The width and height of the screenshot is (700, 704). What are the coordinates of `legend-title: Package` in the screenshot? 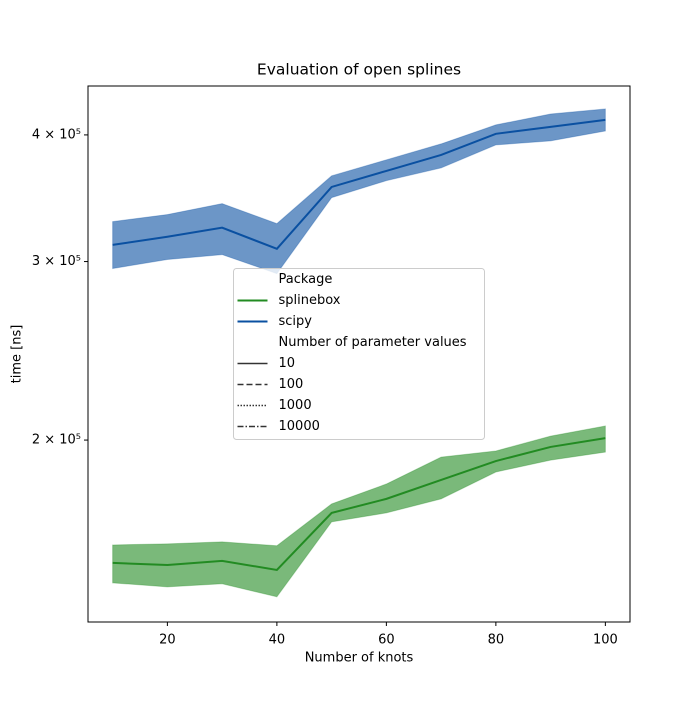 It's located at (306, 279).